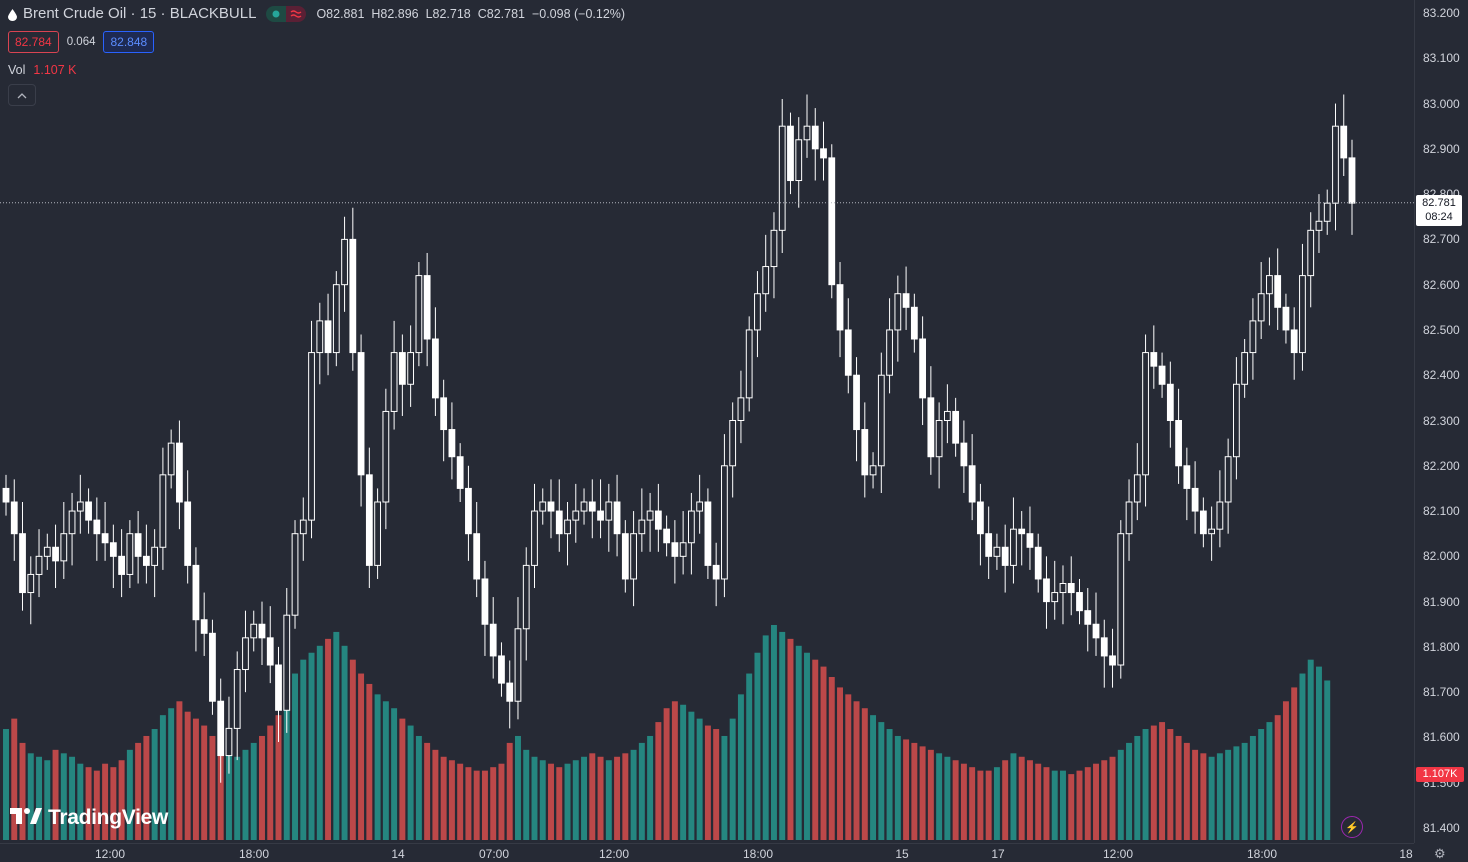 Image resolution: width=1468 pixels, height=862 pixels. I want to click on collapse-legend-button, so click(22, 95).